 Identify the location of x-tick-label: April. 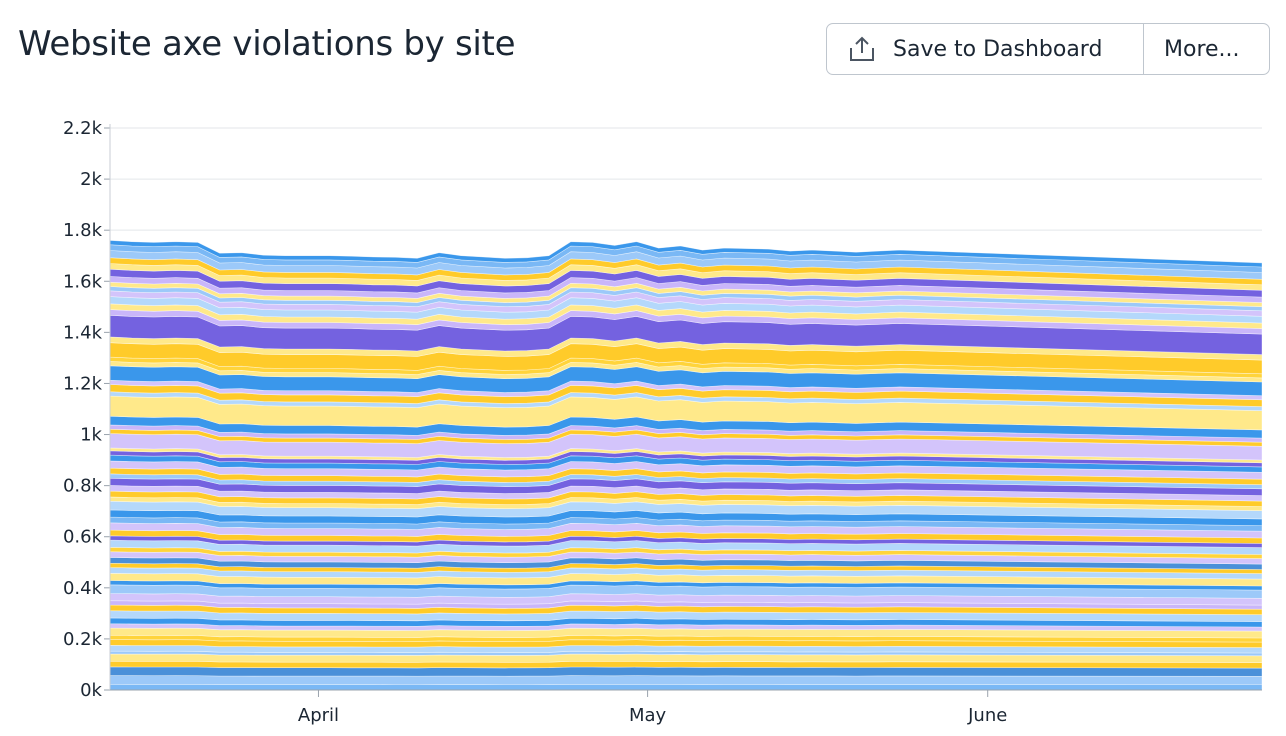
(318, 715).